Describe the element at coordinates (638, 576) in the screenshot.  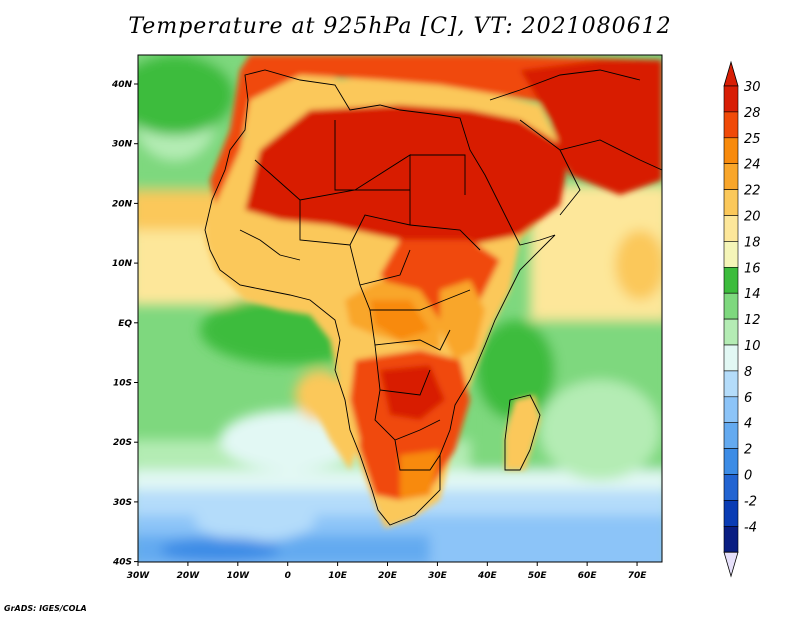
I see `lon-tick-label: 70E` at that location.